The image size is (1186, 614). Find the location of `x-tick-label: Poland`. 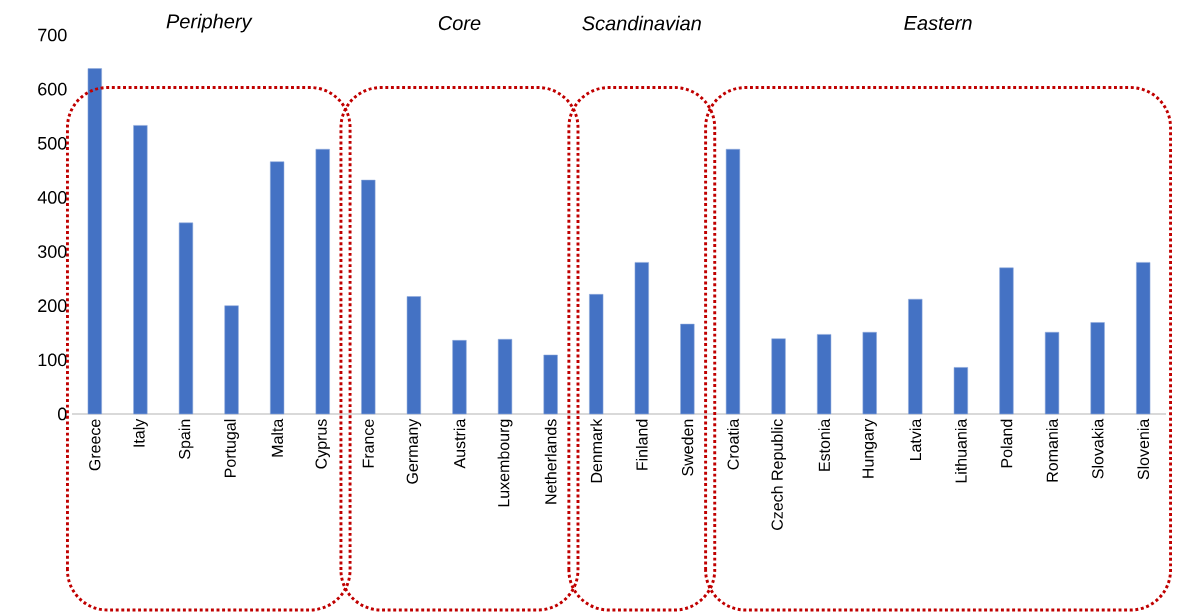

x-tick-label: Poland is located at coordinates (1006, 443).